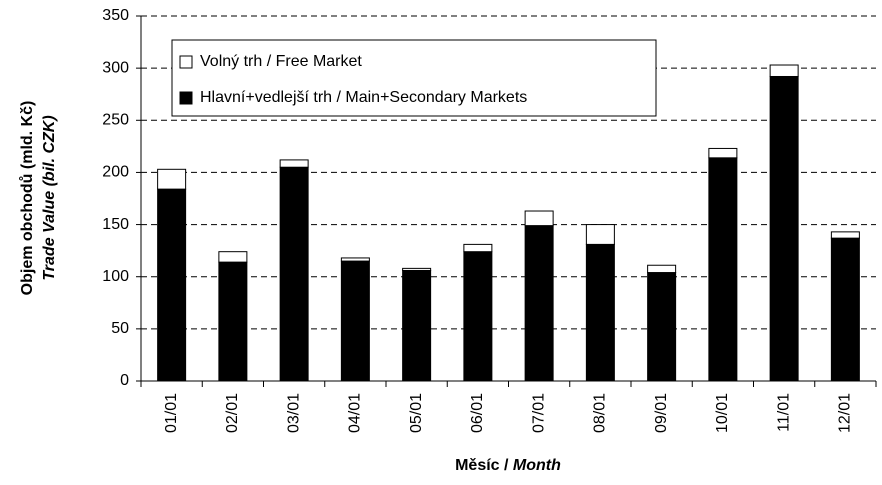 This screenshot has height=485, width=882. I want to click on legend-label: Volný trh / Free Market, so click(281, 61).